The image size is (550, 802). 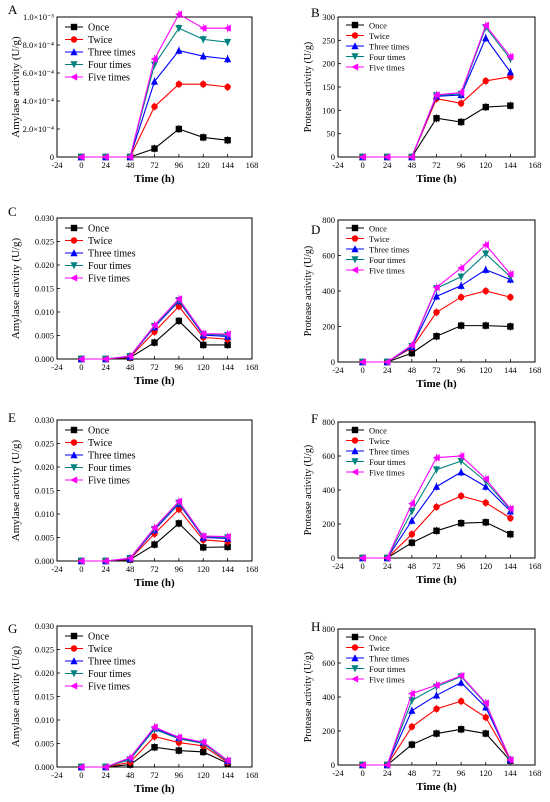 What do you see at coordinates (328, 524) in the screenshot?
I see `y-tick-label: 200` at bounding box center [328, 524].